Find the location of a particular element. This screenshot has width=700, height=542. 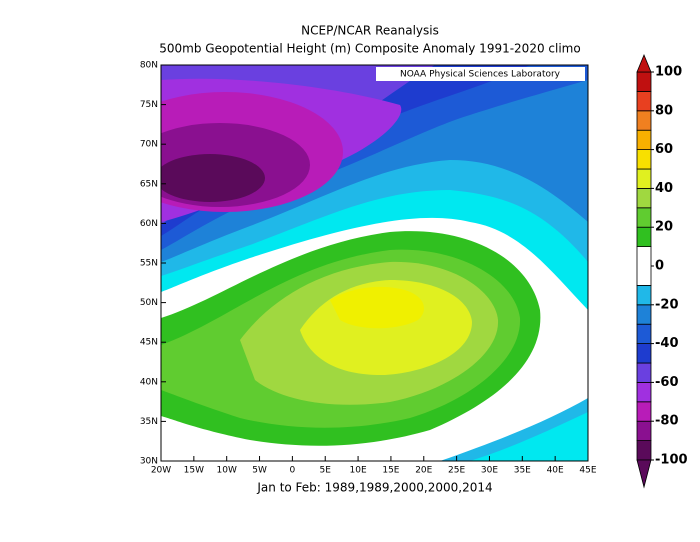

x-tick-label: 15E is located at coordinates (390, 471).